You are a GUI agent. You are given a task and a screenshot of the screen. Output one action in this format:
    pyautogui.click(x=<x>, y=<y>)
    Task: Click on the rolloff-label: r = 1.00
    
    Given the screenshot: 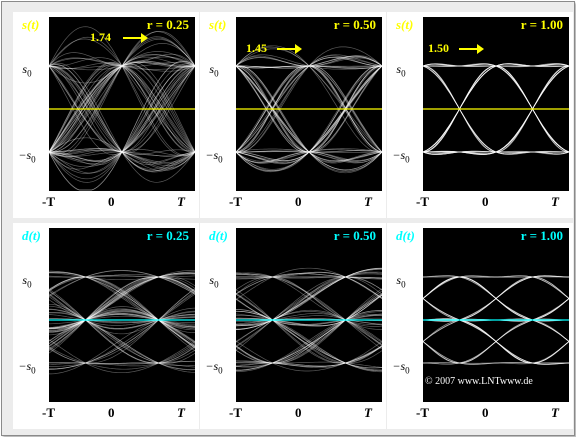 What is the action you would take?
    pyautogui.click(x=541, y=235)
    